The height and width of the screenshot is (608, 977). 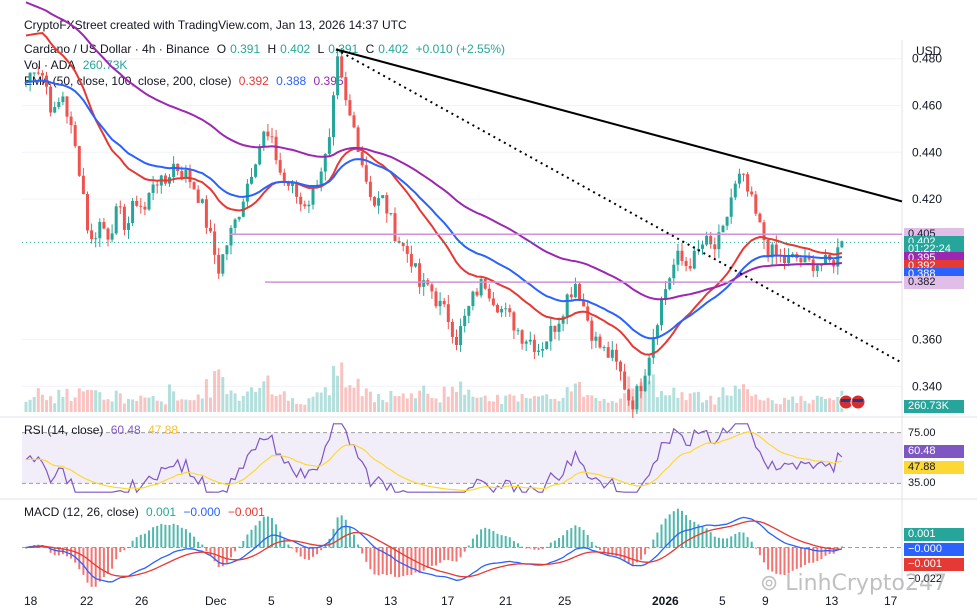 I want to click on macd-label: MACD (12, 26, close), so click(x=81, y=512).